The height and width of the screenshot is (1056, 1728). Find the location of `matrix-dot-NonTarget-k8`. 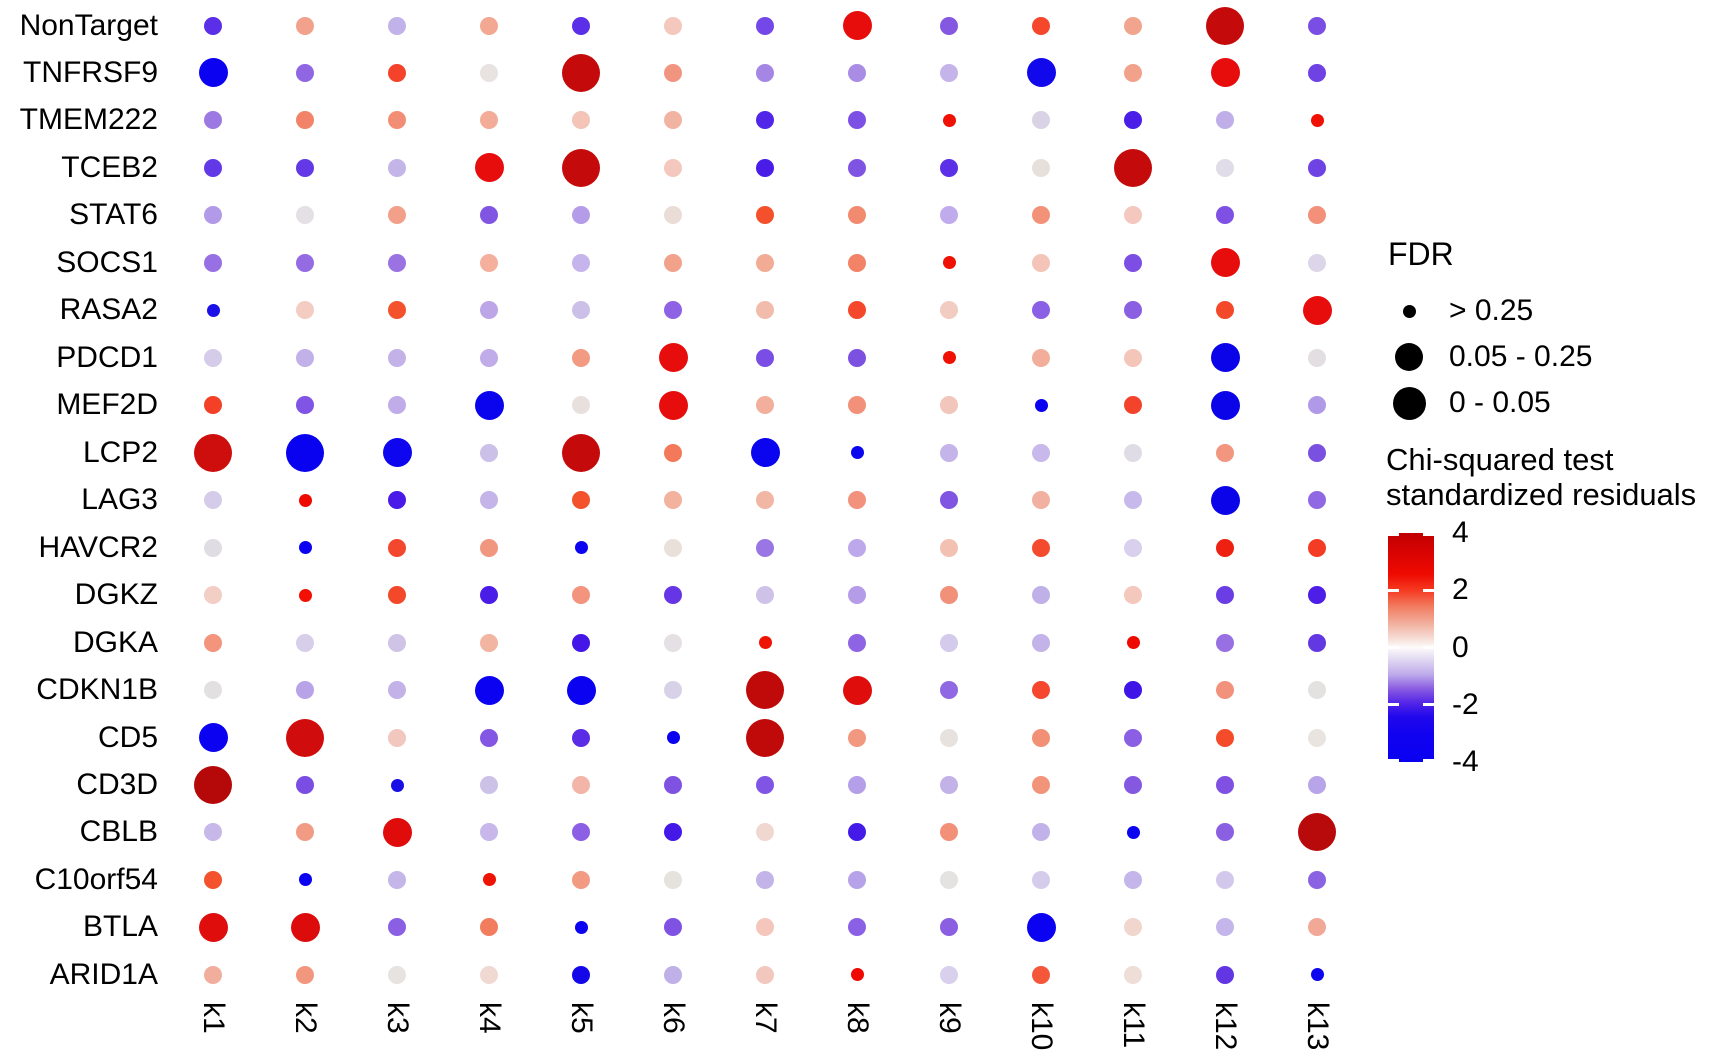

matrix-dot-NonTarget-k8 is located at coordinates (857, 25).